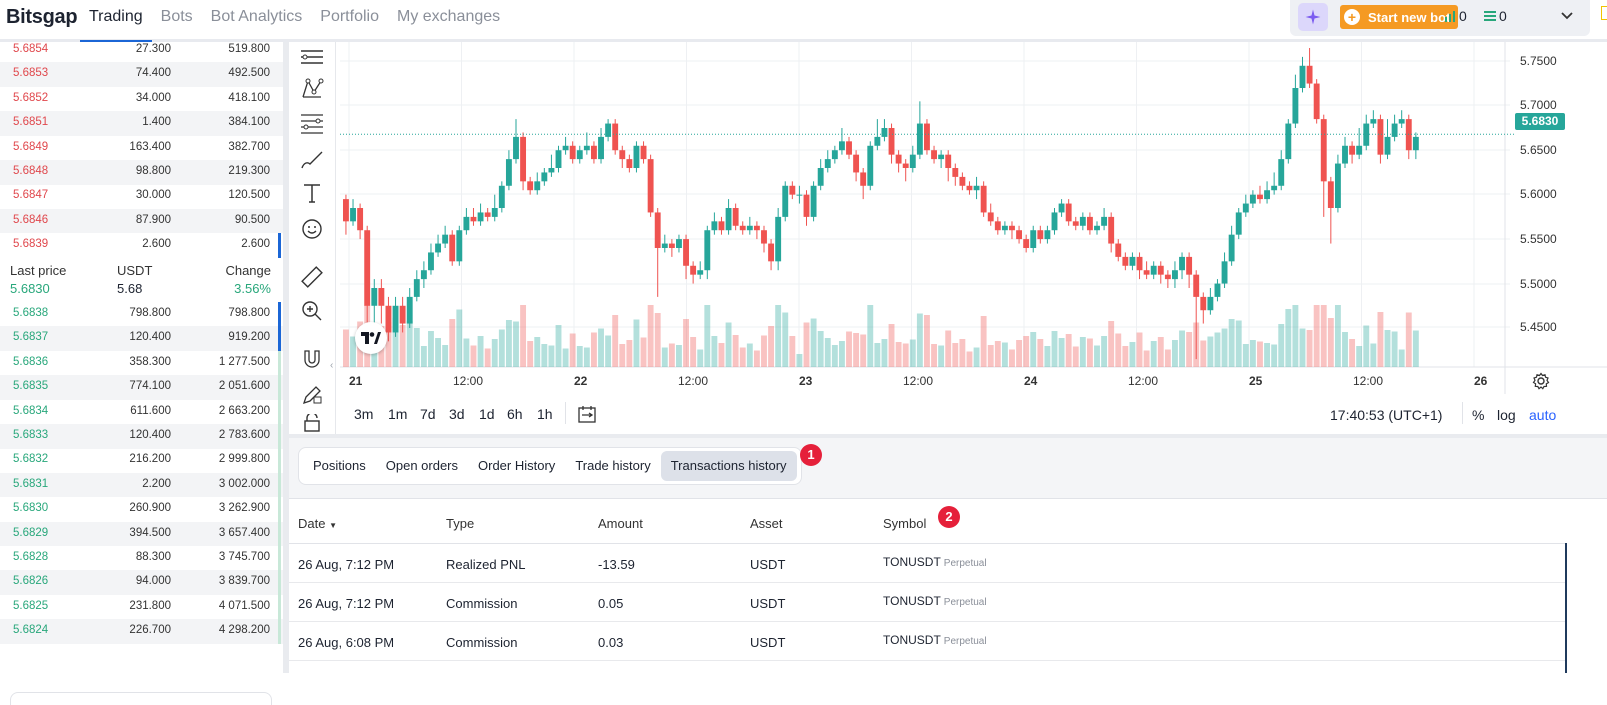  Describe the element at coordinates (141, 509) in the screenshot. I see `bid-row: 5.6830 260.900 3 262.900` at that location.